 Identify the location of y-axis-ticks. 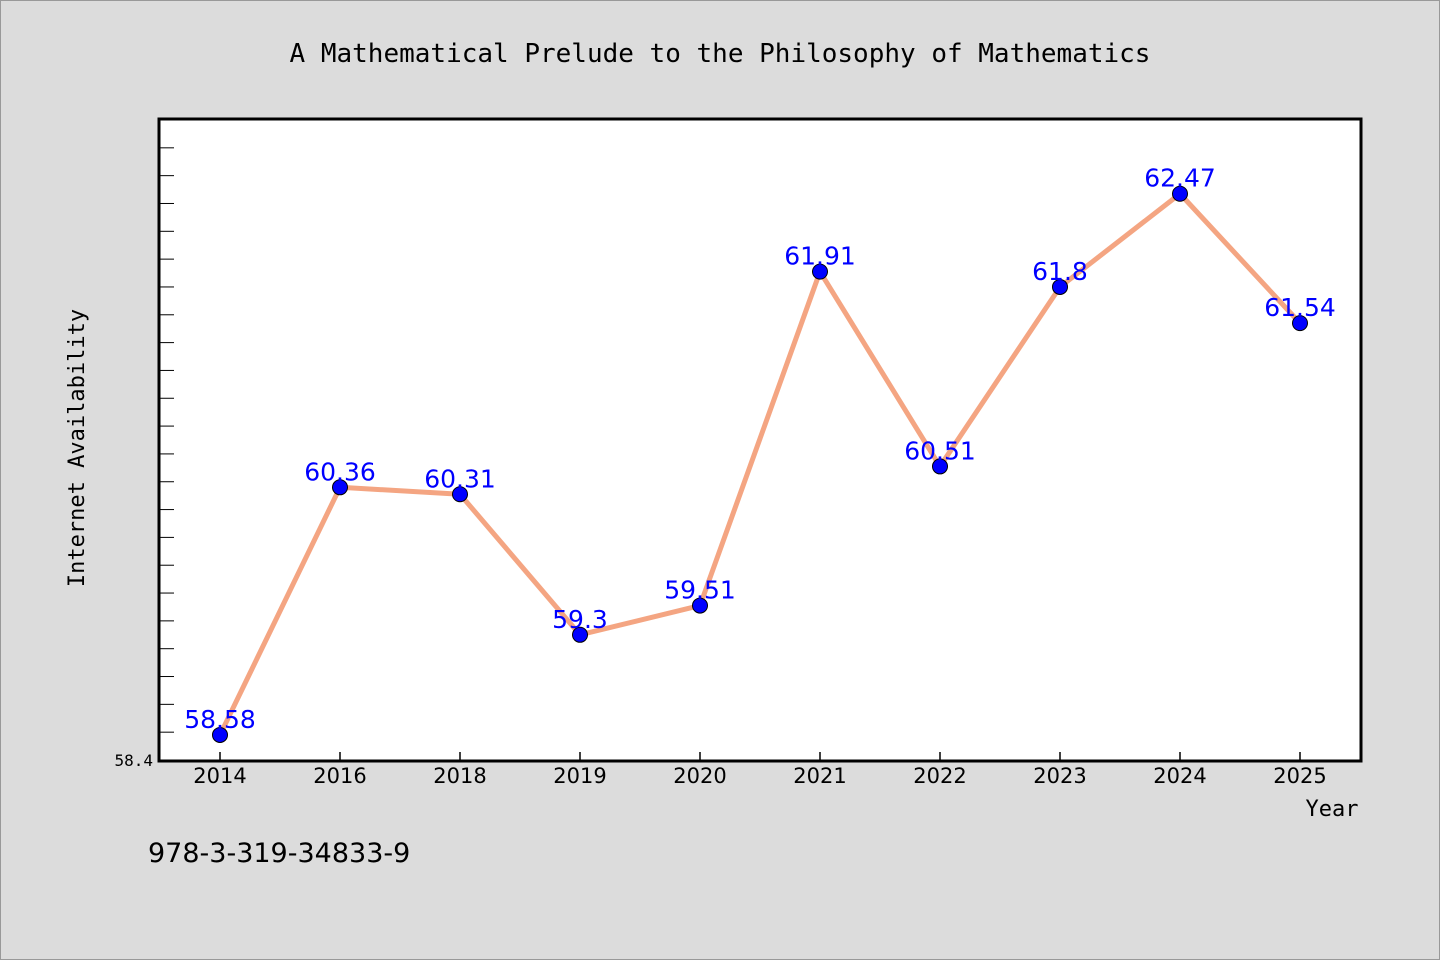
(167, 440).